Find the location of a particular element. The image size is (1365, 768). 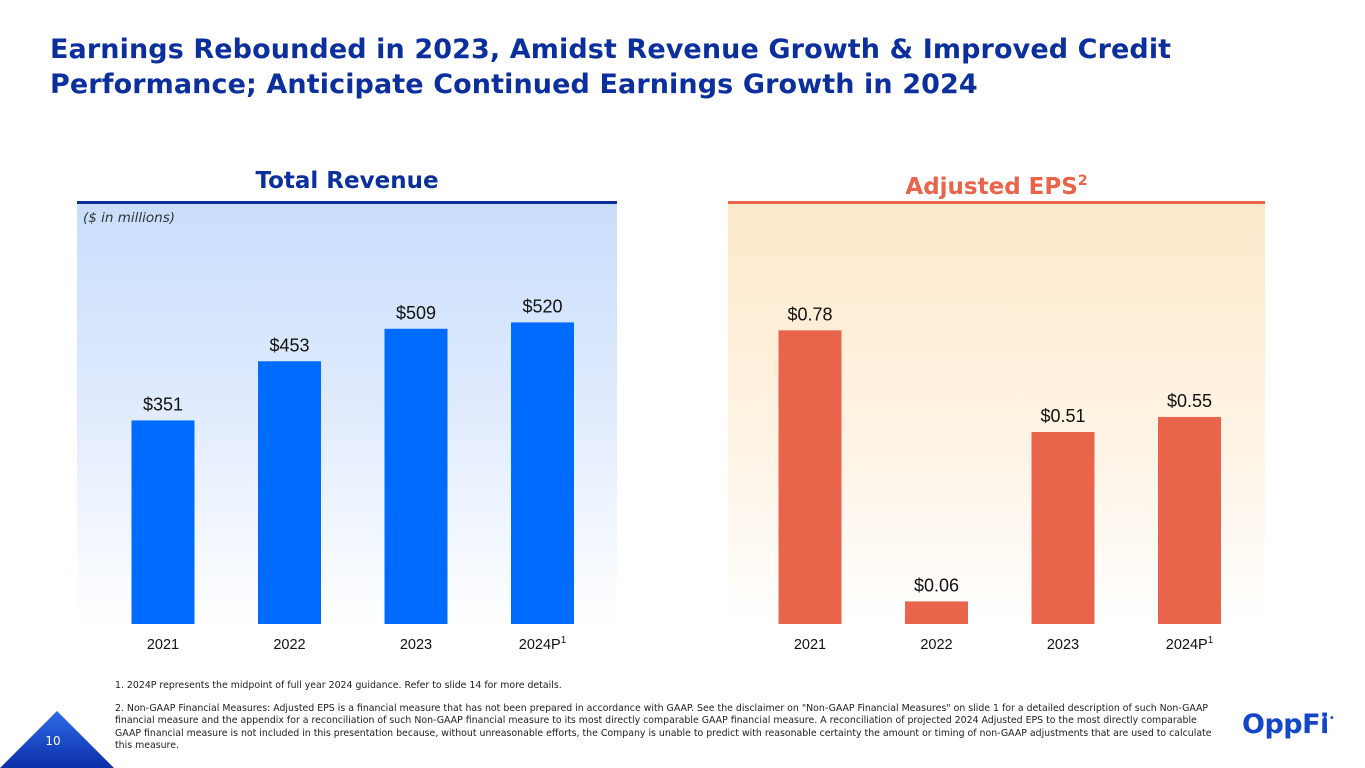

revenue-x-tick-label: 2024P1 is located at coordinates (543, 644).